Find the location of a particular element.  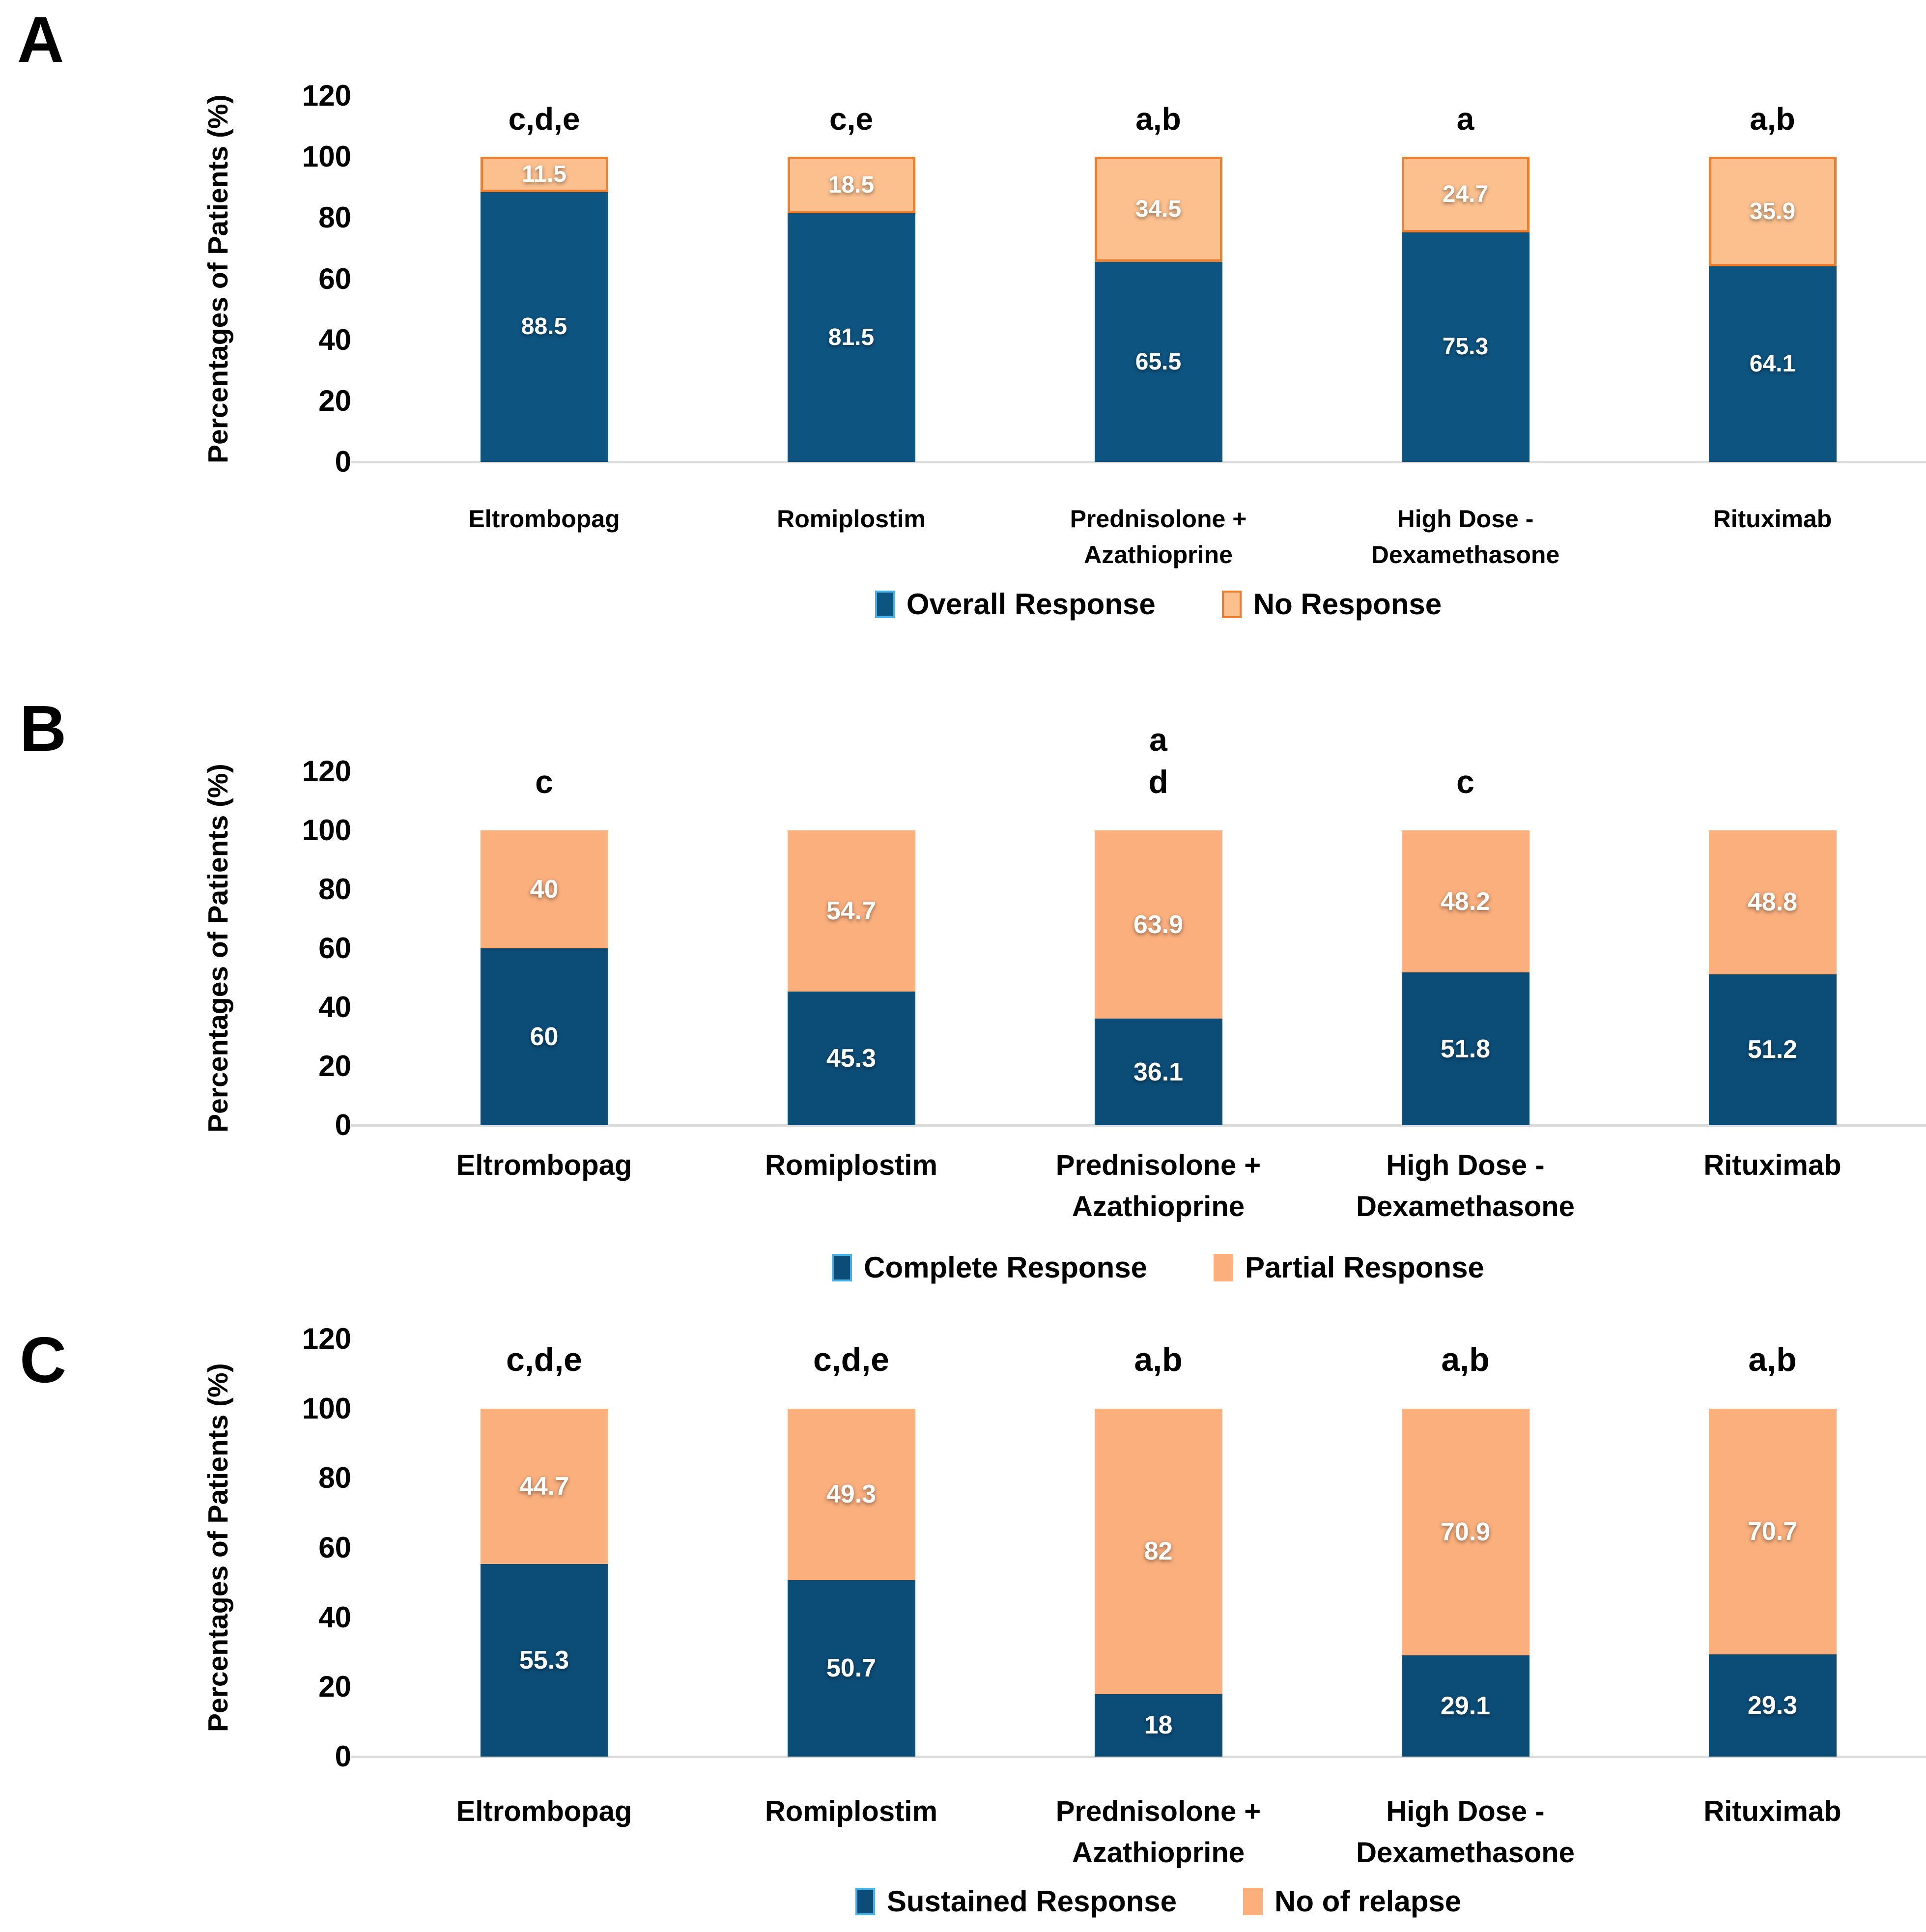

bar-segment-overall-response: 64.1 is located at coordinates (1772, 364).